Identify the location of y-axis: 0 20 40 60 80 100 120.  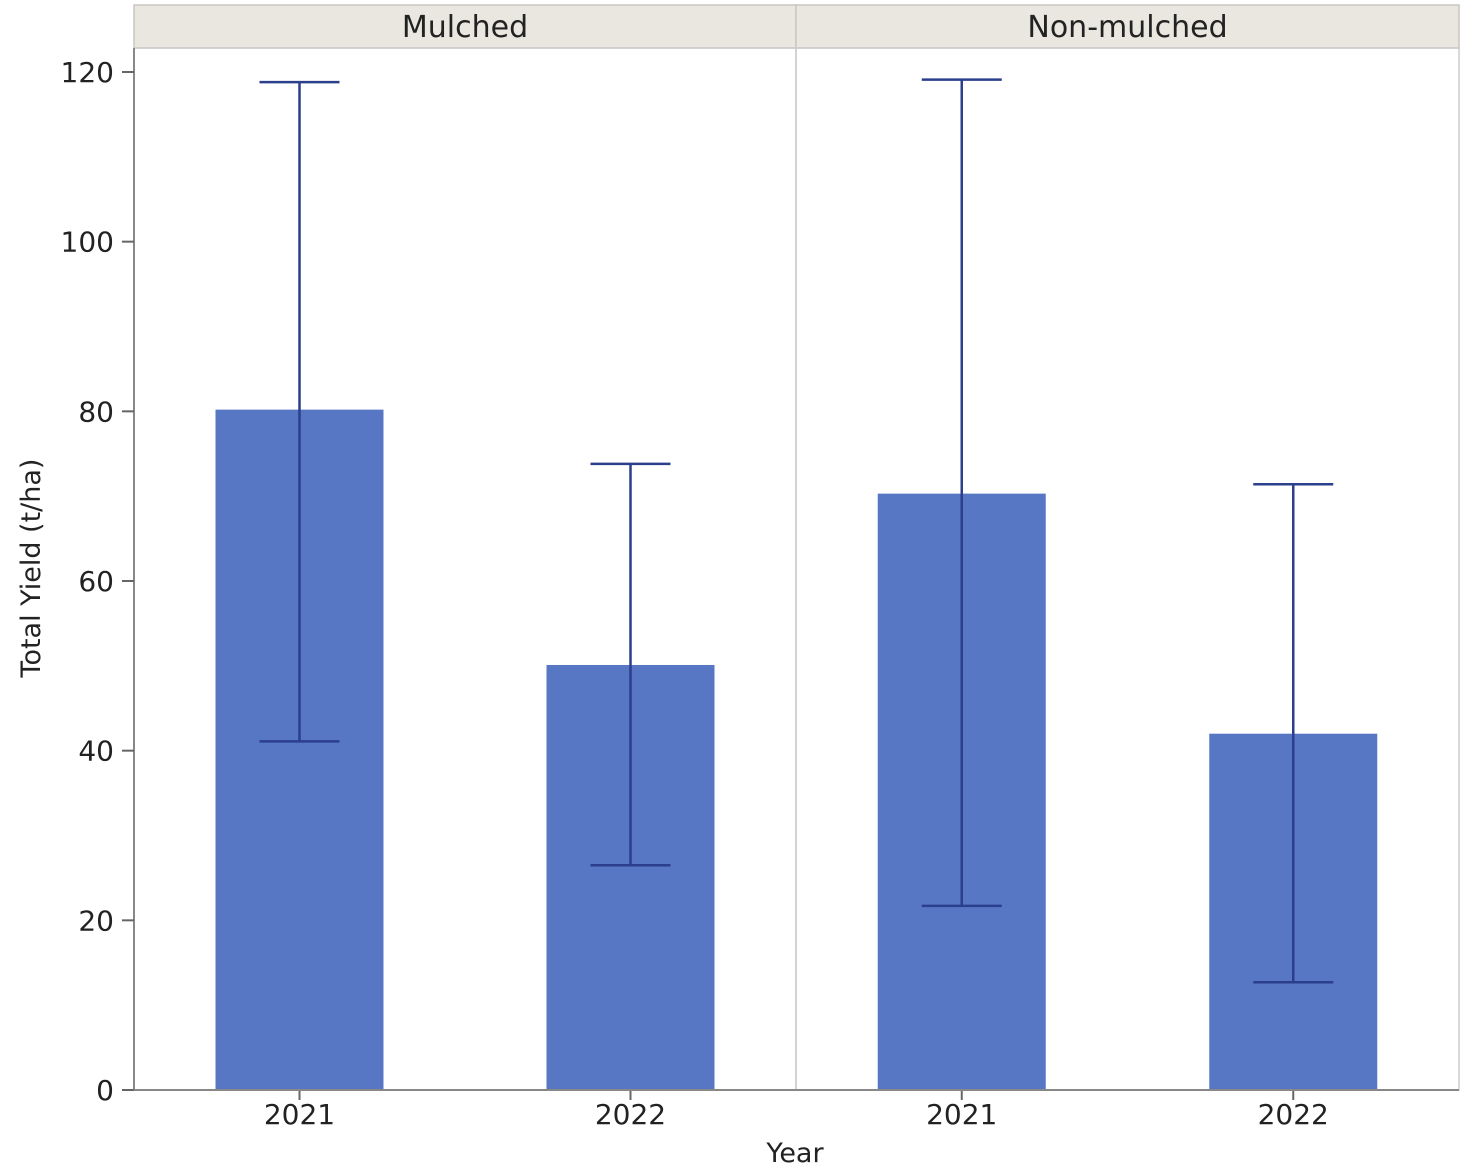
(98, 577).